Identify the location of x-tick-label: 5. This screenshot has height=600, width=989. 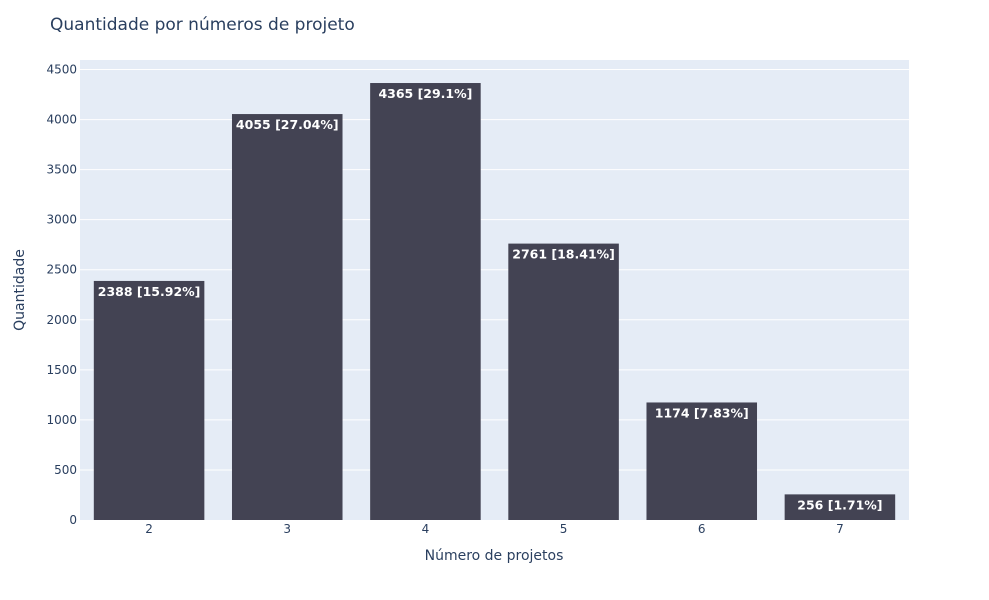
(564, 529).